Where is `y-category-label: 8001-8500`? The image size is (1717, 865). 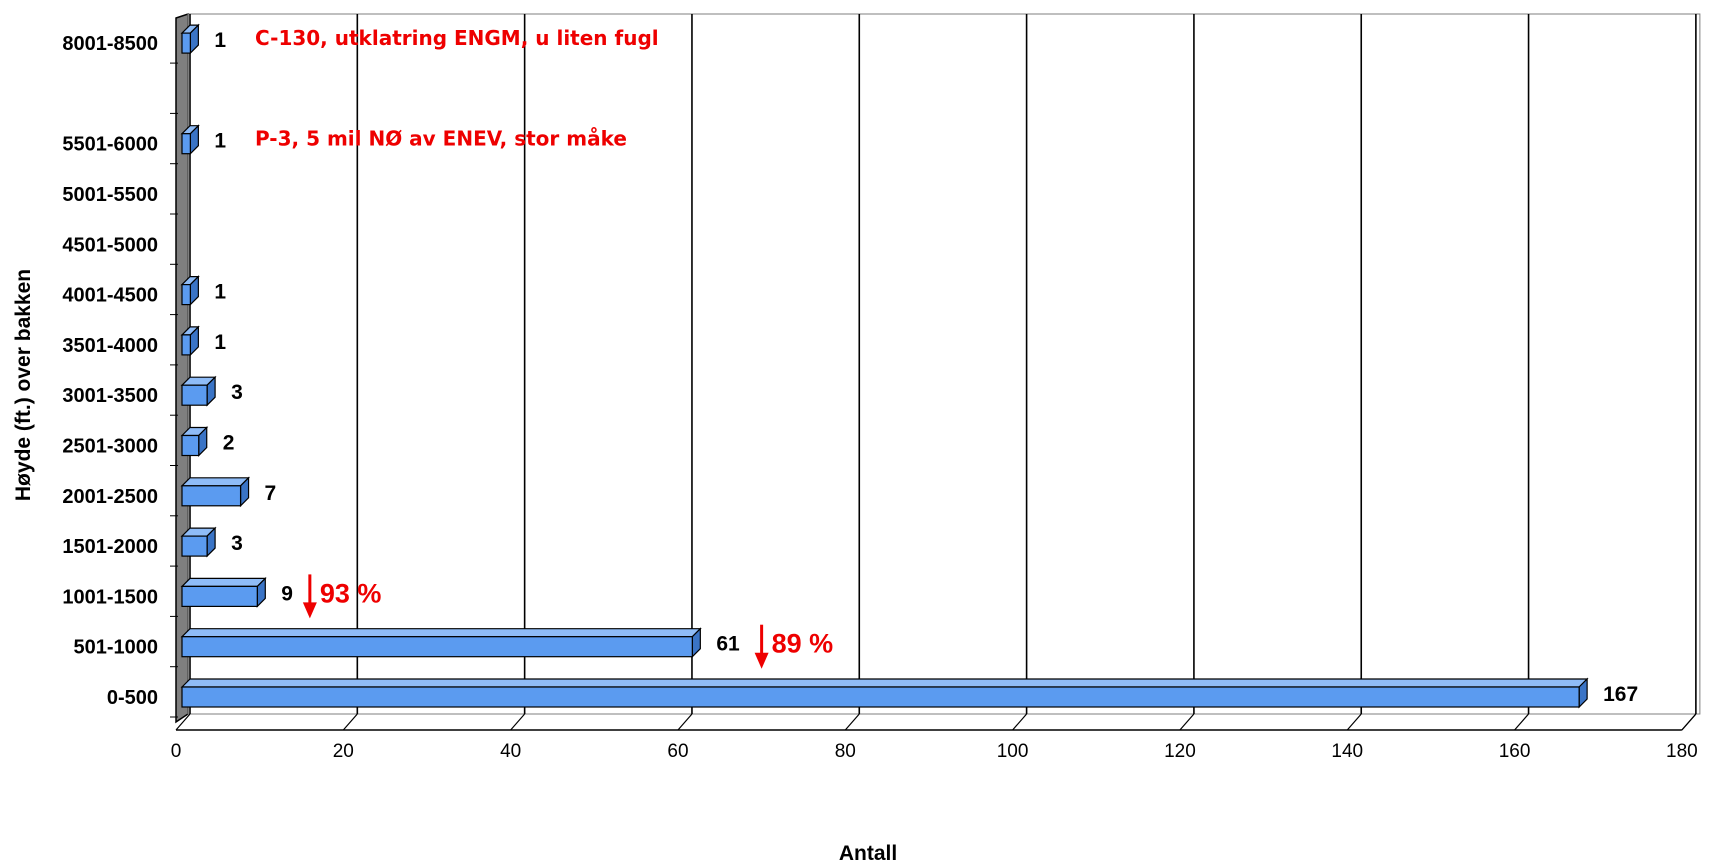 y-category-label: 8001-8500 is located at coordinates (110, 44).